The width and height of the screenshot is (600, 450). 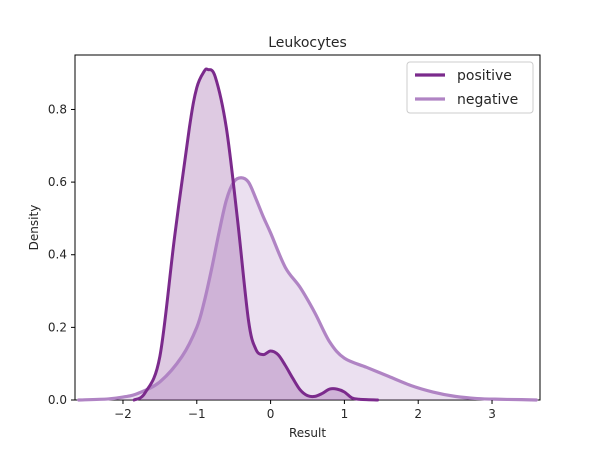 I want to click on x-axis: −2 −1 0 1 2 3, so click(x=305, y=410).